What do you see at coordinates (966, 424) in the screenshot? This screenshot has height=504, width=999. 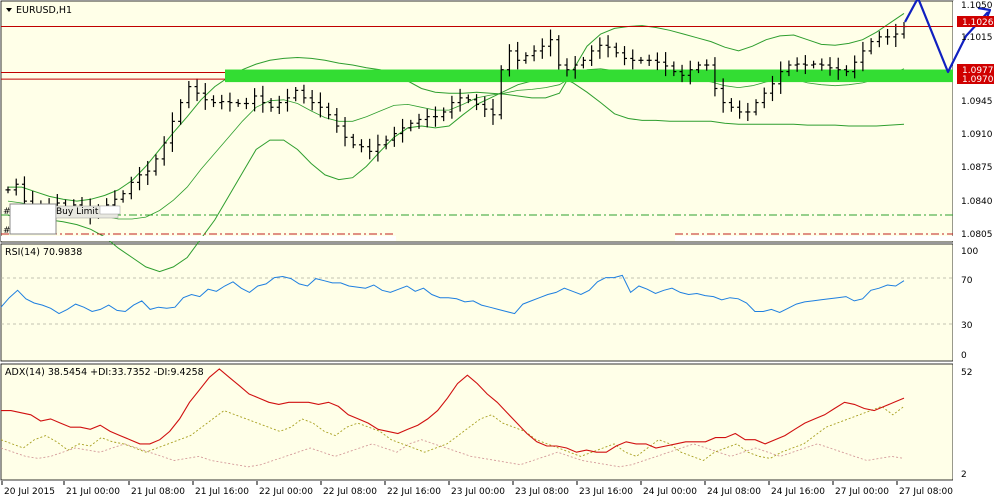 I see `adx-scale: 52 2` at bounding box center [966, 424].